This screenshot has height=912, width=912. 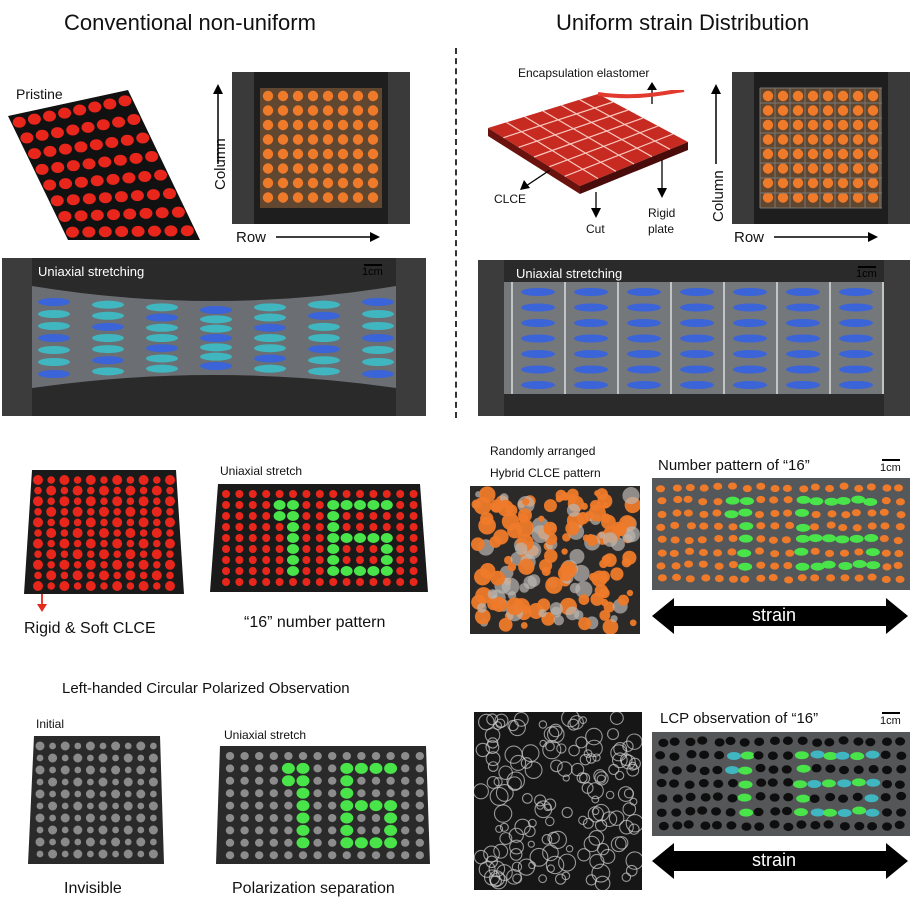 I want to click on clce-arrow, so click(x=535, y=180).